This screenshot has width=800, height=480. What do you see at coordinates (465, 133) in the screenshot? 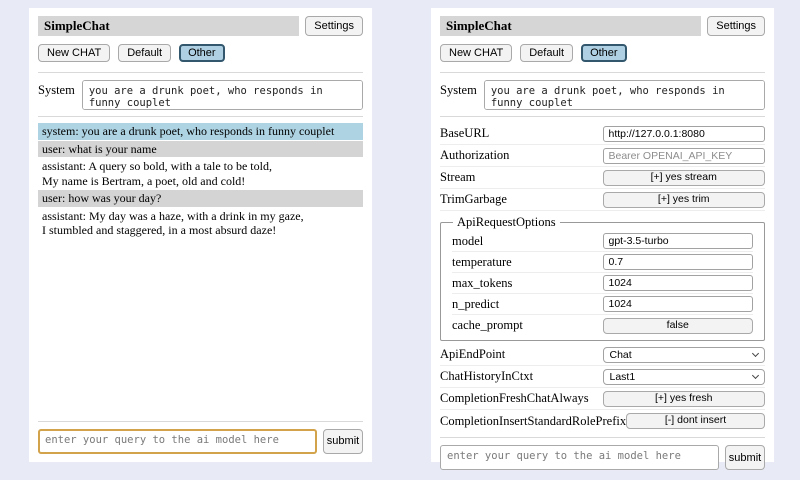
I see `baseurl-label: BaseURL` at bounding box center [465, 133].